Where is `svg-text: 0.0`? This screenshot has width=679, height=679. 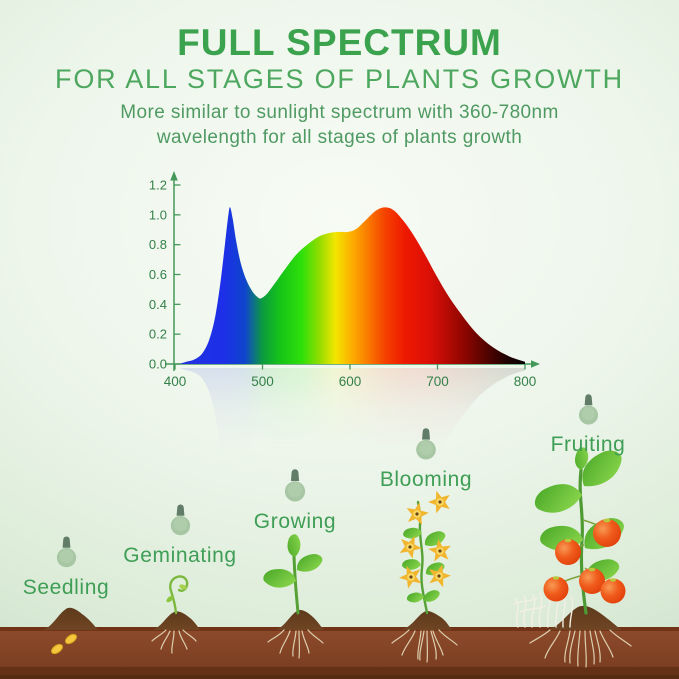
svg-text: 0.0 is located at coordinates (158, 364).